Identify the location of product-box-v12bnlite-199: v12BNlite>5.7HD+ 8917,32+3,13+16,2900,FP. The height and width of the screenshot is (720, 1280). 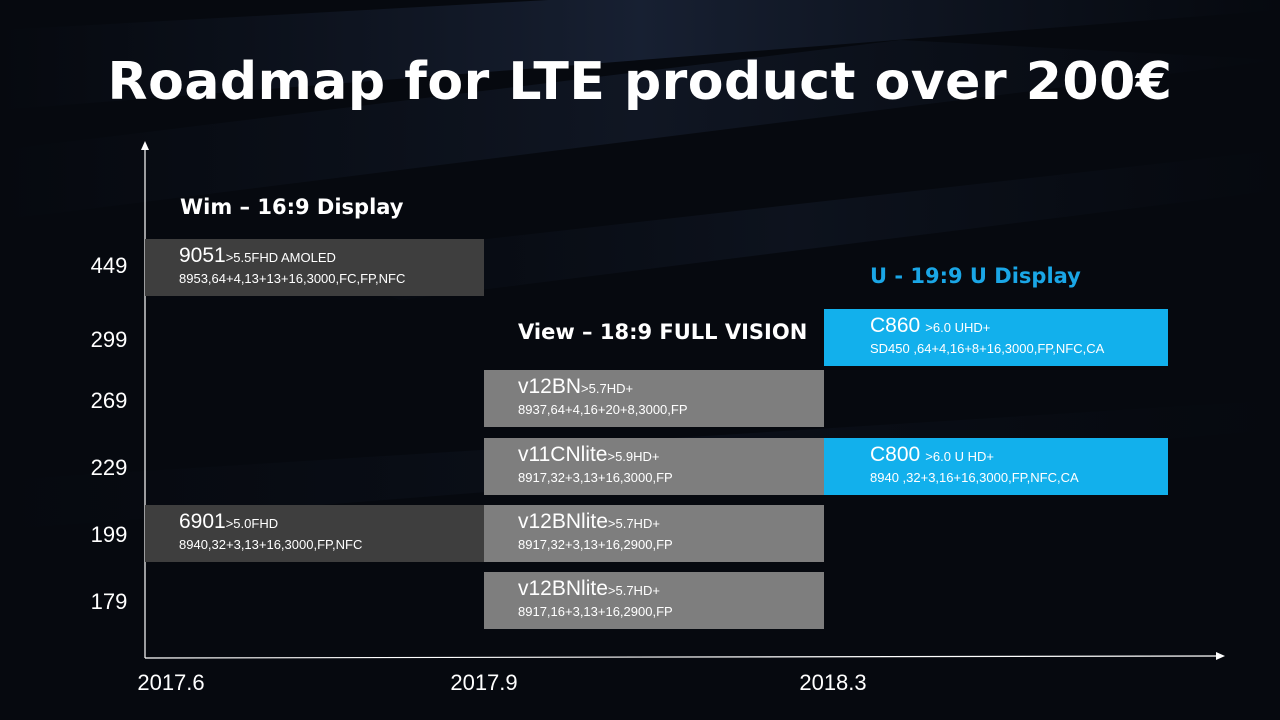
(654, 533).